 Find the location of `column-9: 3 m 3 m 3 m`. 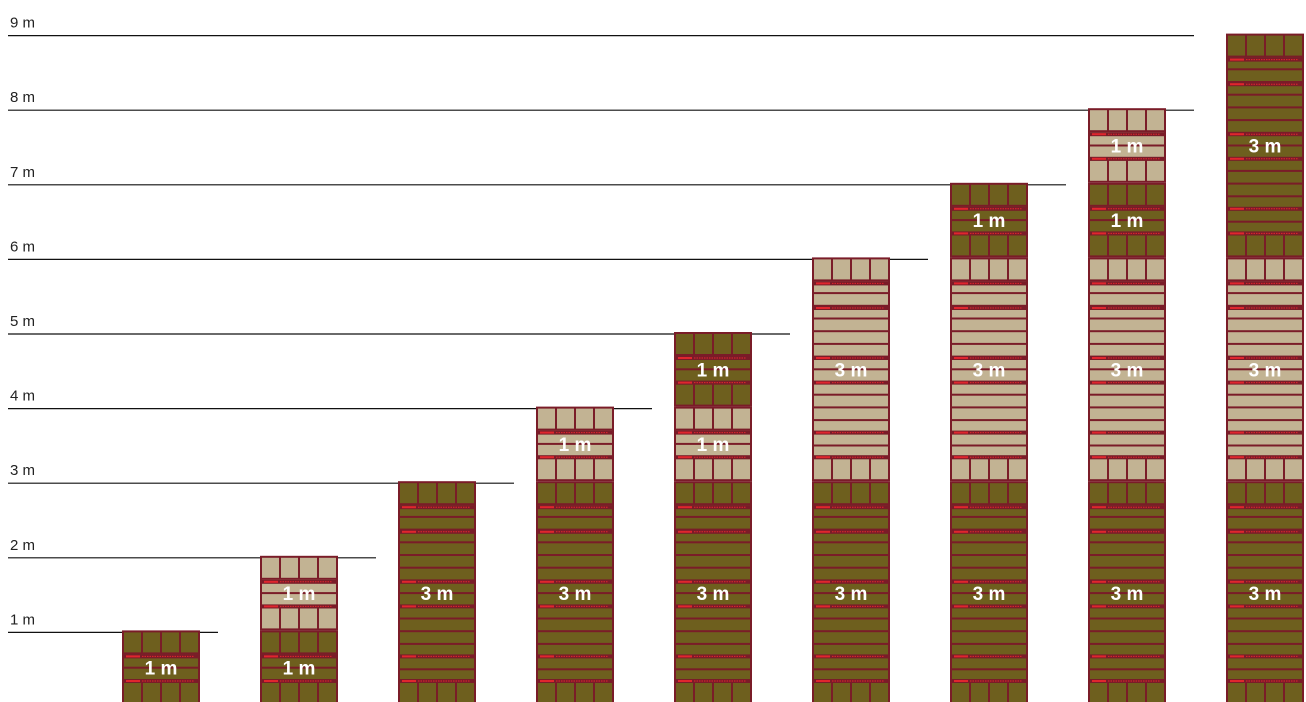

column-9: 3 m 3 m 3 m is located at coordinates (1265, 367).